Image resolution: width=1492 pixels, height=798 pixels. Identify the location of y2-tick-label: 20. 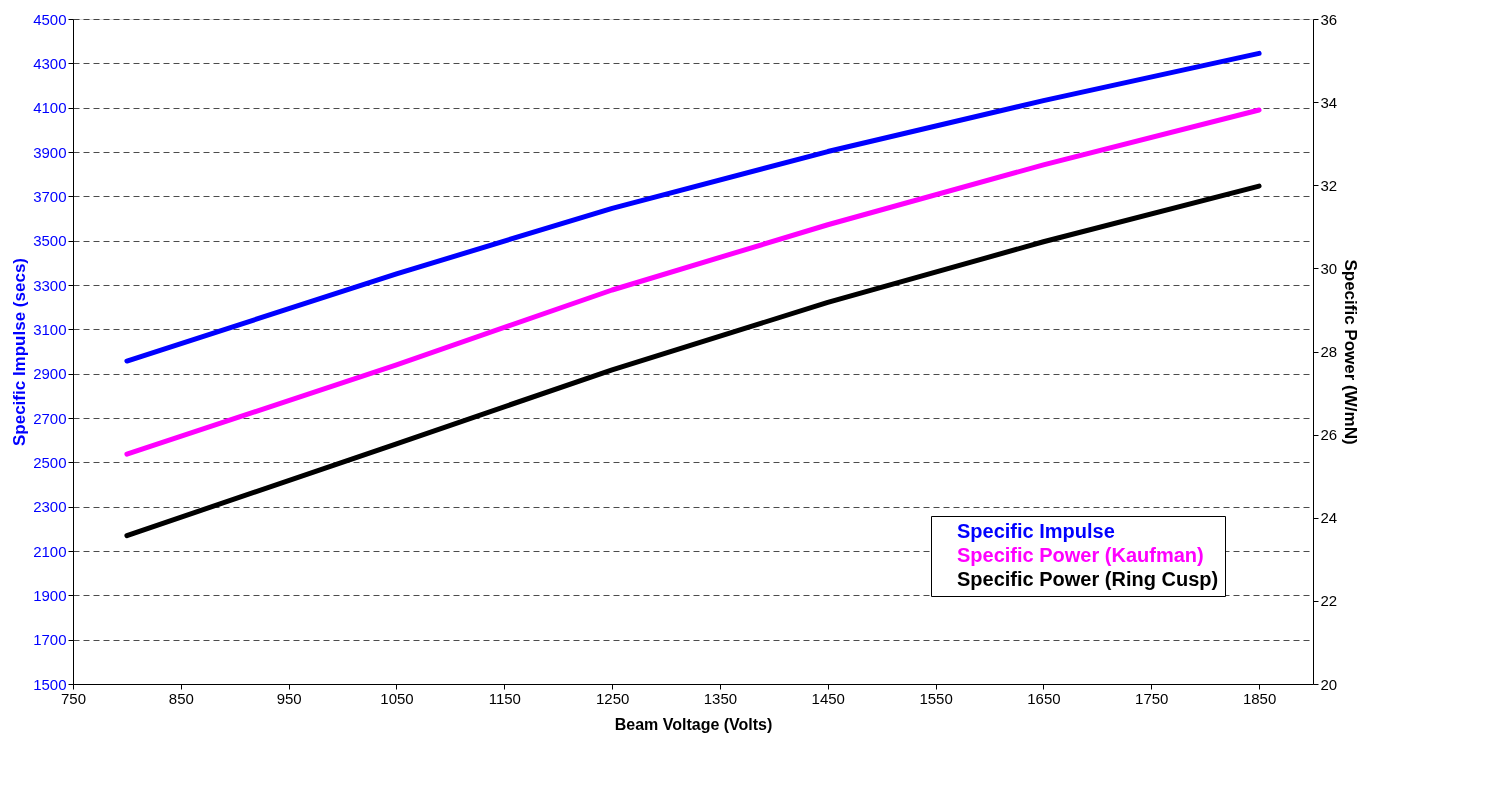
(1329, 684).